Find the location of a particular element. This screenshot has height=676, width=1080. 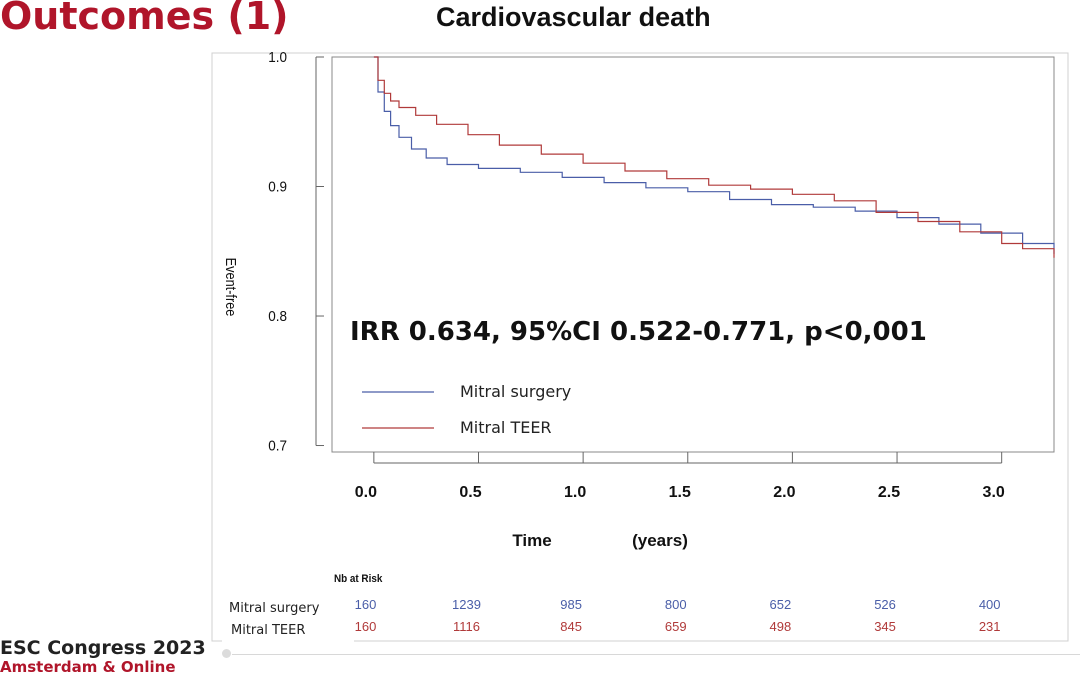

y-tick-label: 0.7 is located at coordinates (277, 446).